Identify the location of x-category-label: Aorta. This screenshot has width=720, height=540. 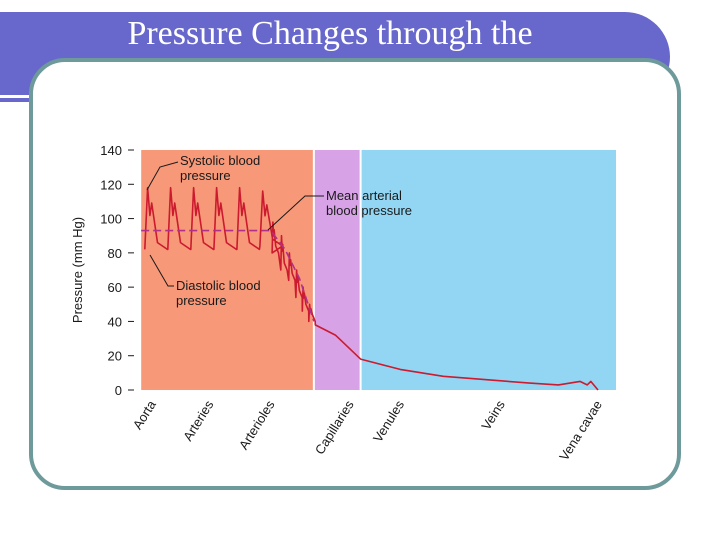
(145, 414).